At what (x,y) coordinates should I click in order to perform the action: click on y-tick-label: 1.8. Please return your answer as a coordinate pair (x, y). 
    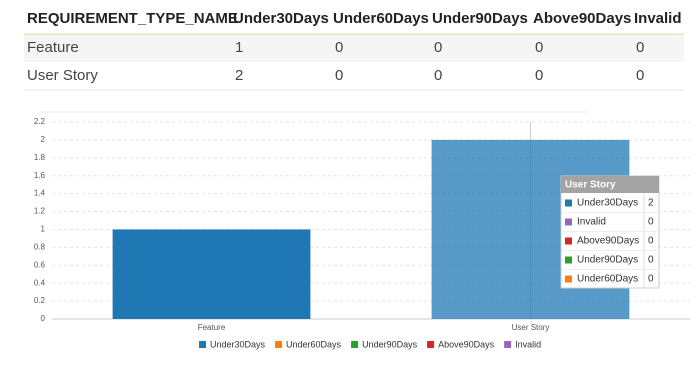
    Looking at the image, I should click on (40, 157).